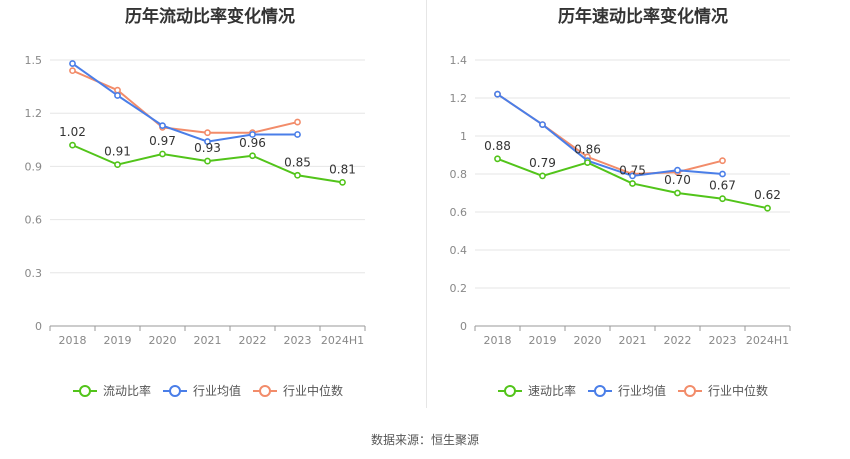  What do you see at coordinates (34, 166) in the screenshot?
I see `y-tick-label: 0.9` at bounding box center [34, 166].